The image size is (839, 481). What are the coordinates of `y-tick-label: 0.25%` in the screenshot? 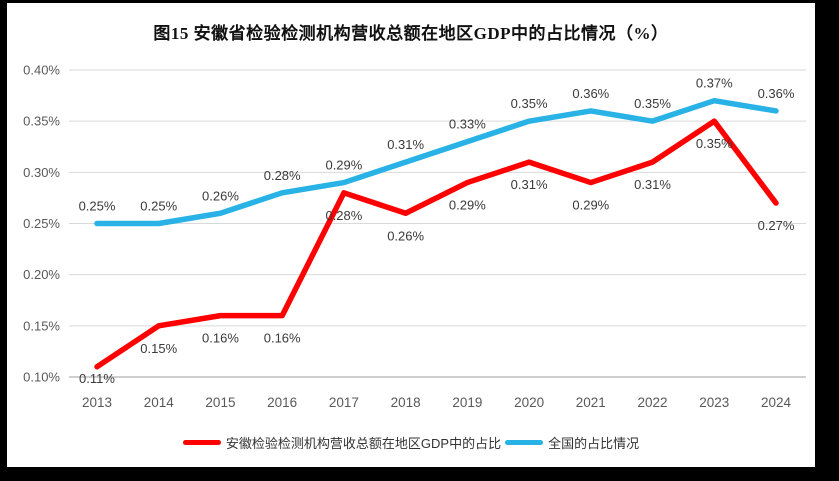 It's located at (41, 223).